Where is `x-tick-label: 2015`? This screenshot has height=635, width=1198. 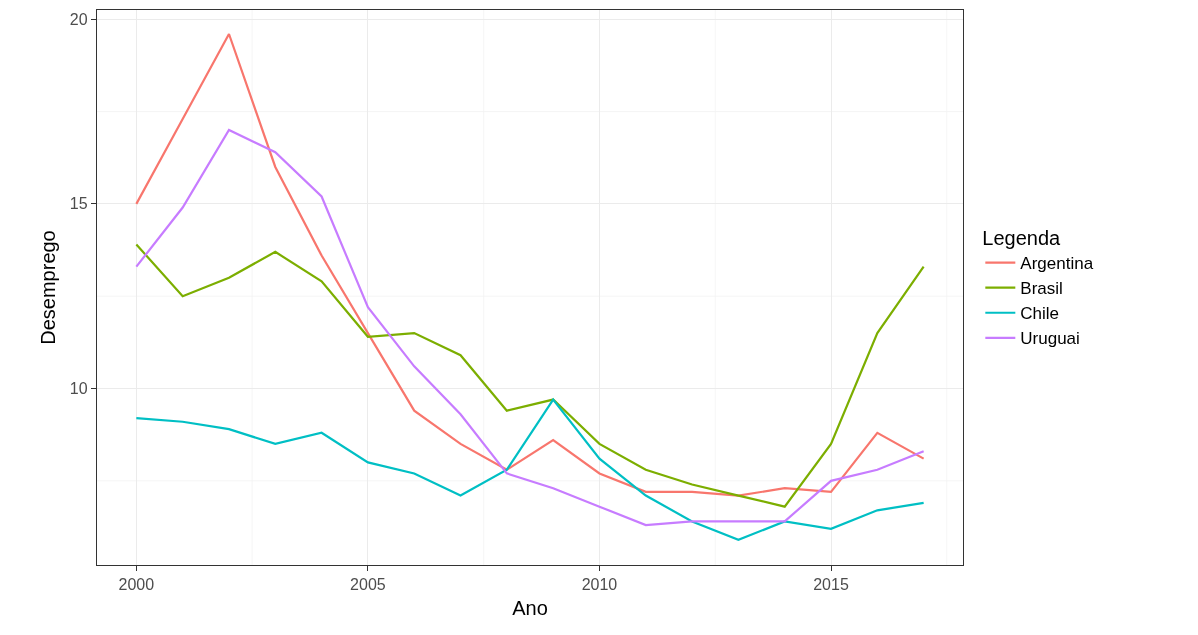
x-tick-label: 2015 is located at coordinates (831, 585).